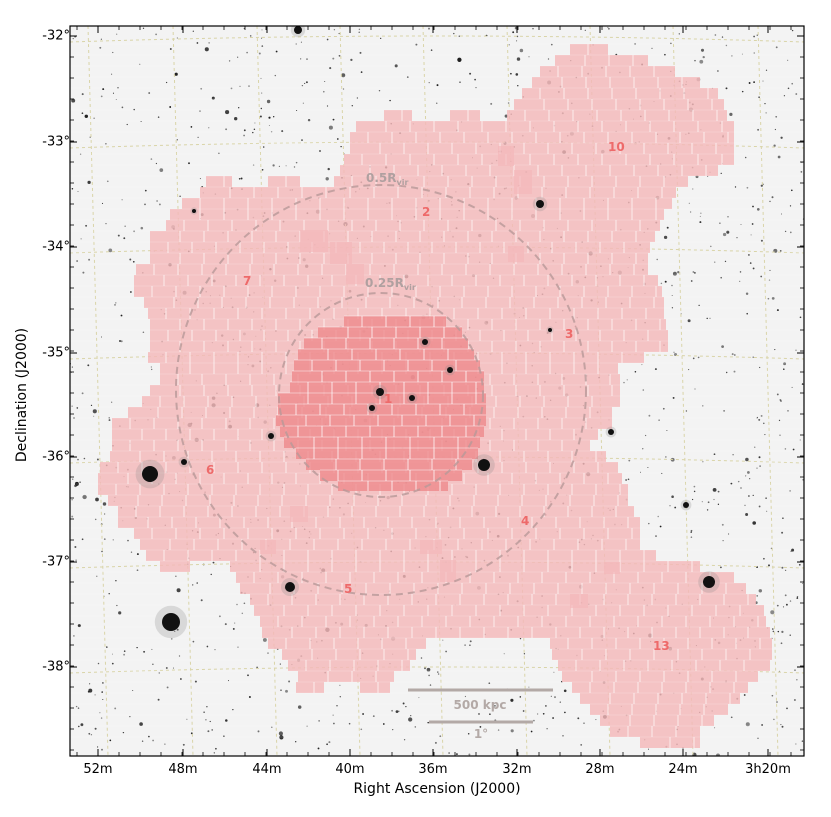 Image resolution: width=831 pixels, height=817 pixels. I want to click on dec-tick-label: -35°, so click(56, 353).